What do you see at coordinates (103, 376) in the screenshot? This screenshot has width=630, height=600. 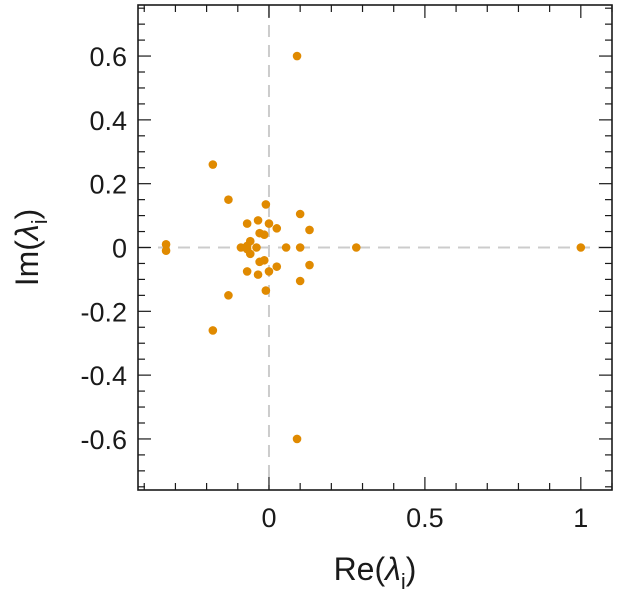 I see `y-tick-label: -0.4` at bounding box center [103, 376].